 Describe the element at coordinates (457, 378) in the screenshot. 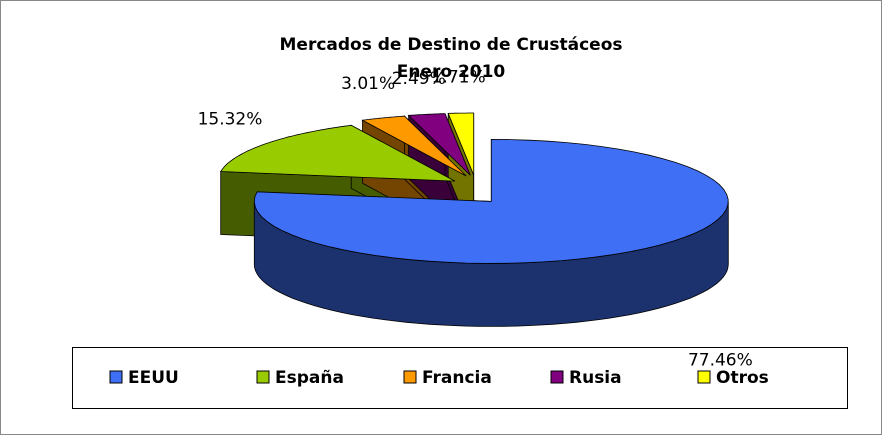

I see `legend-label: Francia` at that location.